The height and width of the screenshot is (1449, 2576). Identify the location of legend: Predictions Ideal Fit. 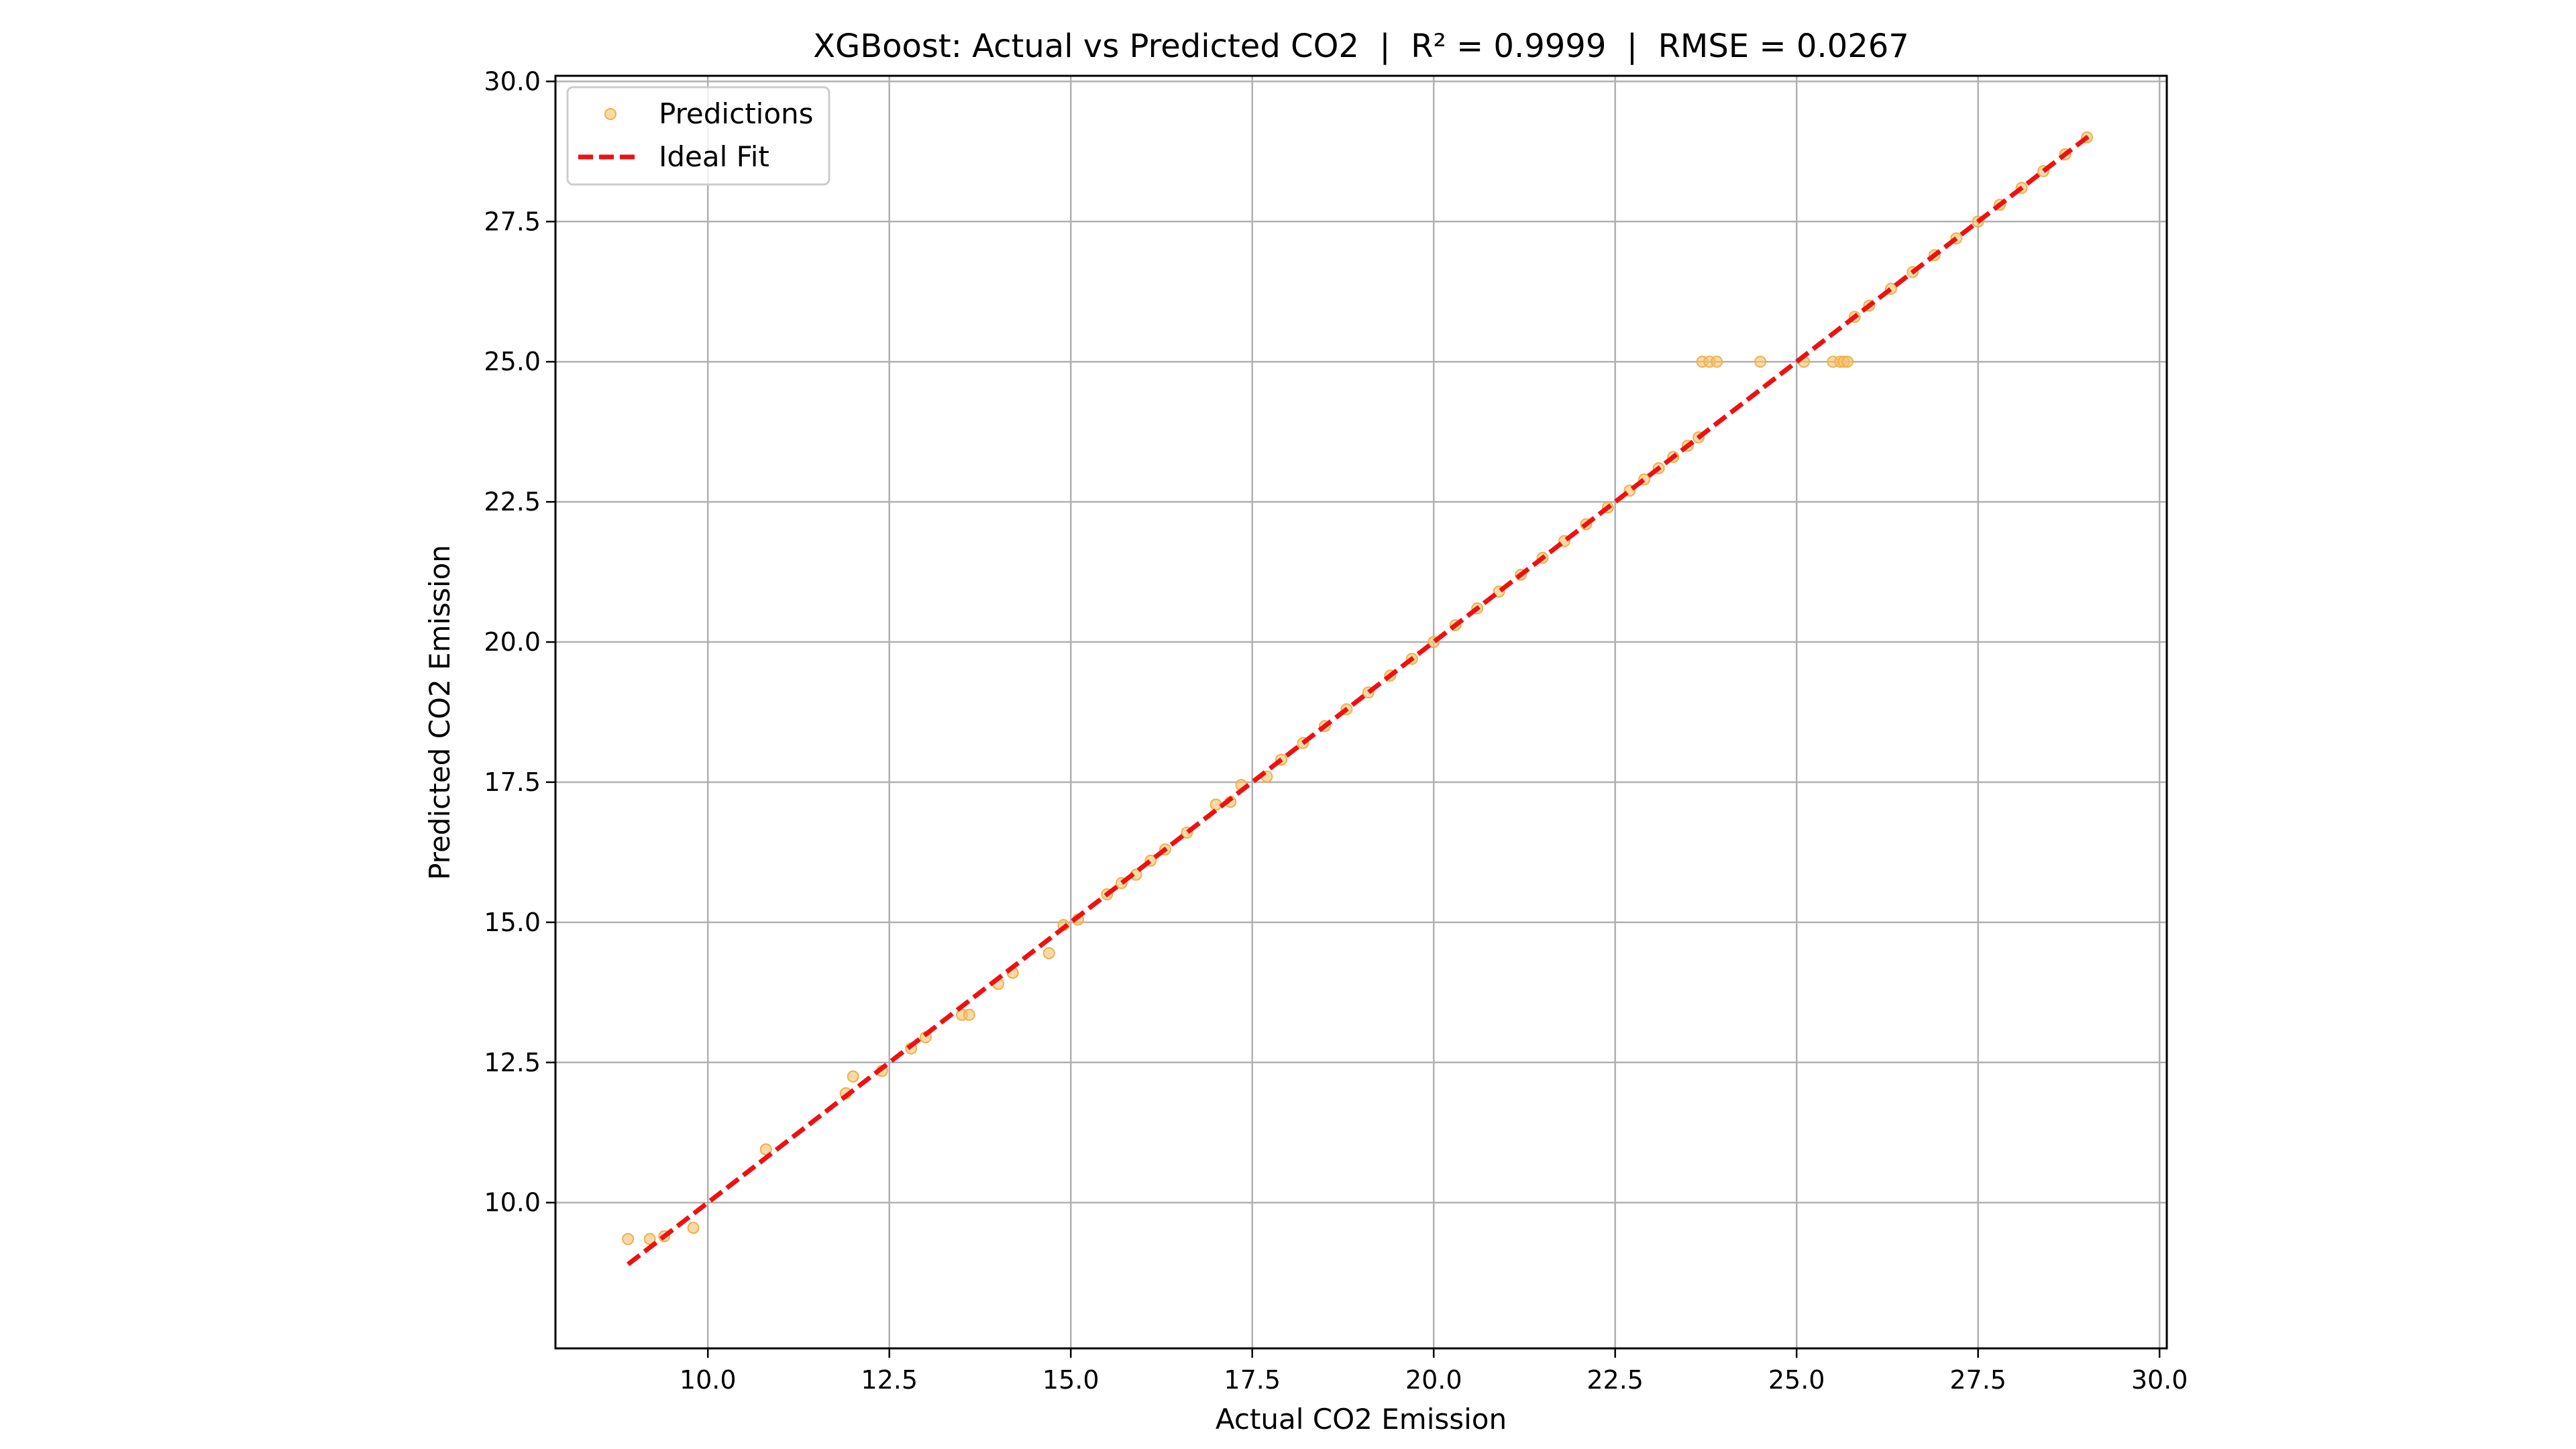
(698, 136).